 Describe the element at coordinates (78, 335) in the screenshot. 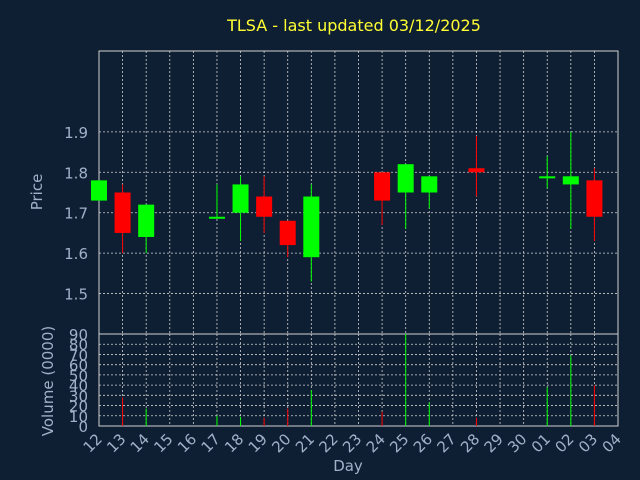

I see `volume-tick-label: 90` at that location.